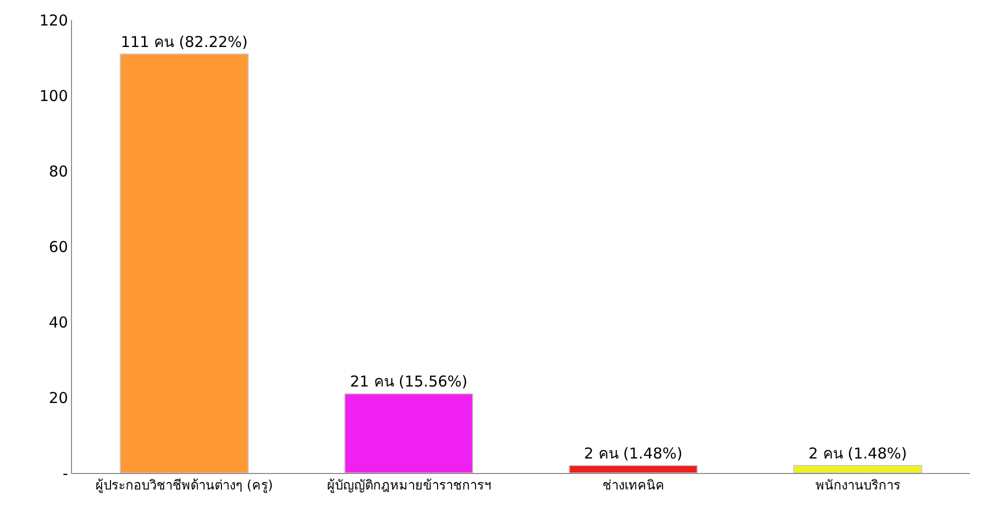  What do you see at coordinates (184, 486) in the screenshot?
I see `x-tick-label: ผู้ประกอบวิชาชีพด้านต่างๆ (ครู)` at bounding box center [184, 486].